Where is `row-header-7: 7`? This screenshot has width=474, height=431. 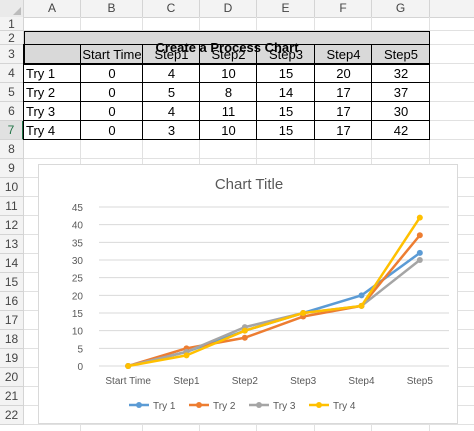
row-header-7: 7 is located at coordinates (12, 130).